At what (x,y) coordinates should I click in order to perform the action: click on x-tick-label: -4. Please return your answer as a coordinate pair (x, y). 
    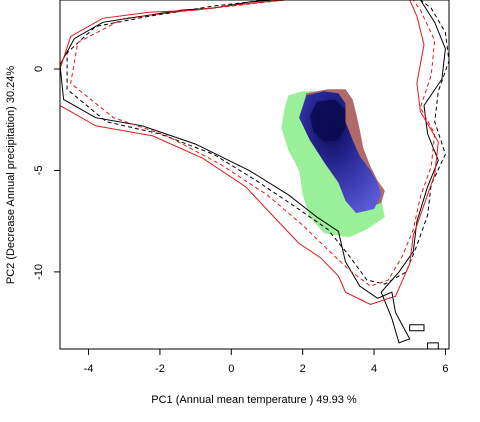
    Looking at the image, I should click on (89, 369).